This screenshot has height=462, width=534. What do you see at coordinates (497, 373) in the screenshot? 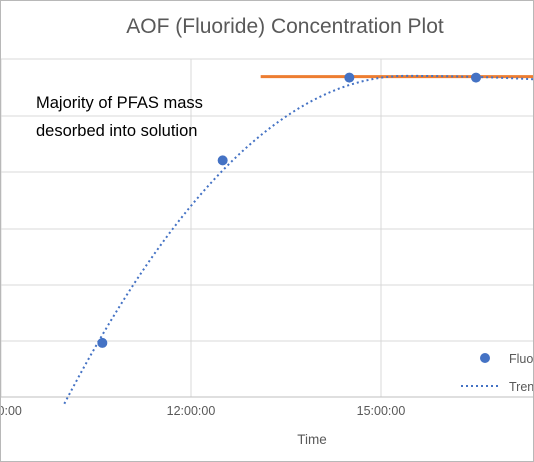
I see `legend: Fluo Tren` at bounding box center [497, 373].